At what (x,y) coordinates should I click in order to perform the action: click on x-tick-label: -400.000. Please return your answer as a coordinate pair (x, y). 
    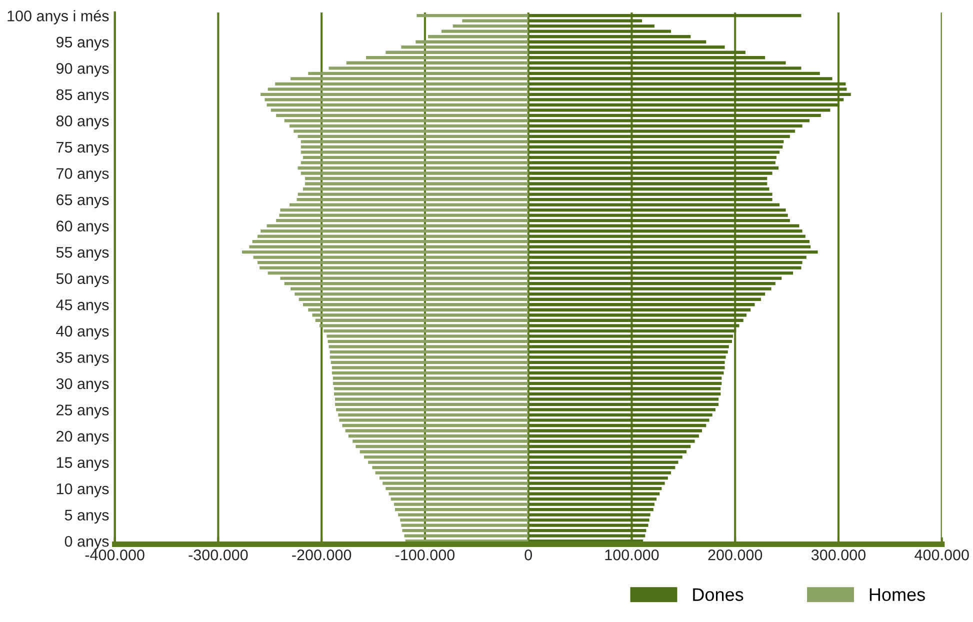
    Looking at the image, I should click on (114, 555).